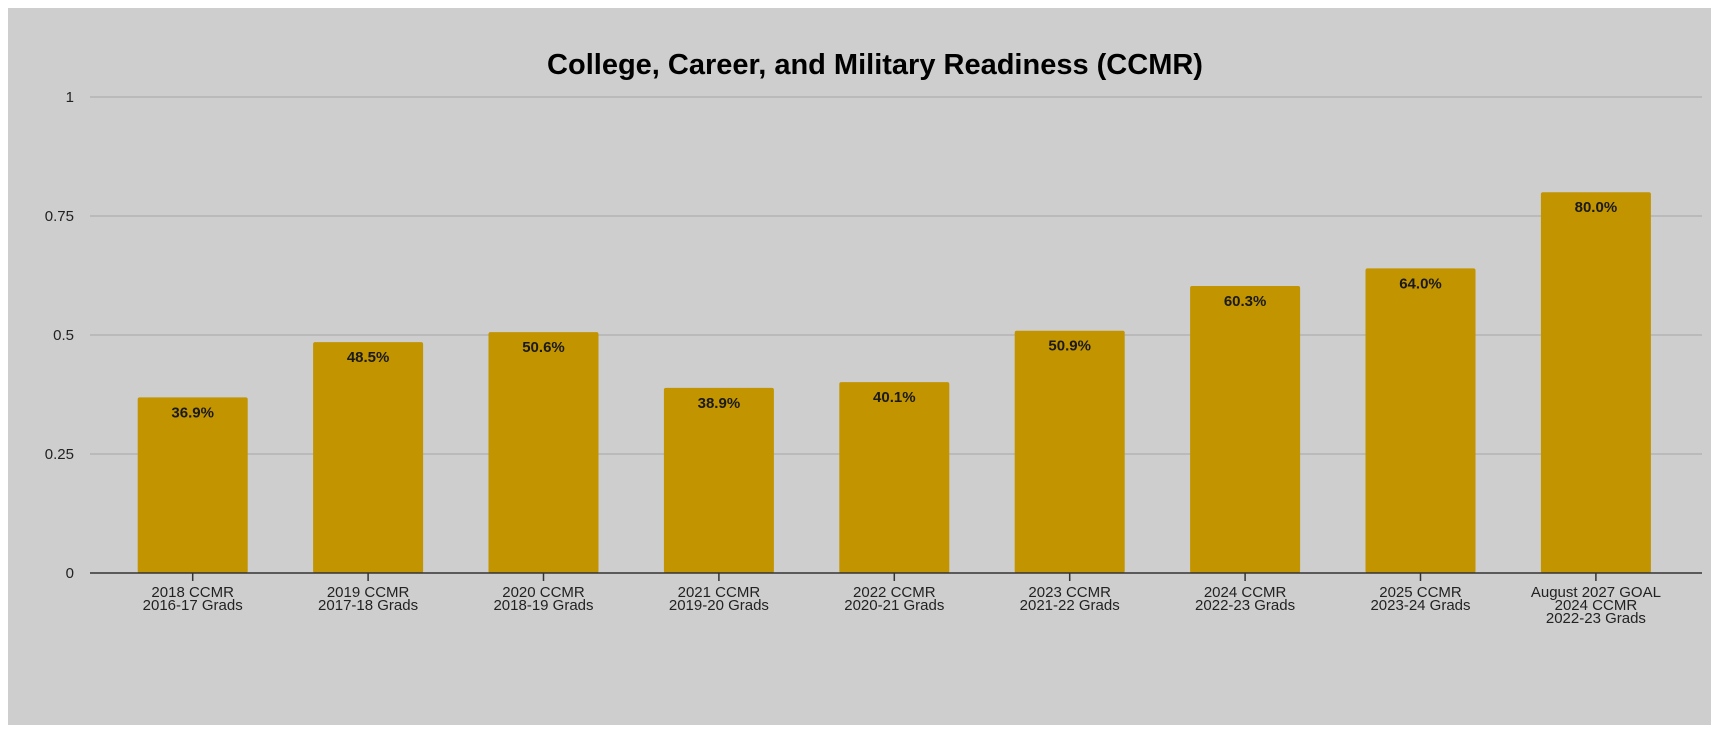 This screenshot has height=733, width=1719. I want to click on data-label: 48.5%, so click(368, 357).